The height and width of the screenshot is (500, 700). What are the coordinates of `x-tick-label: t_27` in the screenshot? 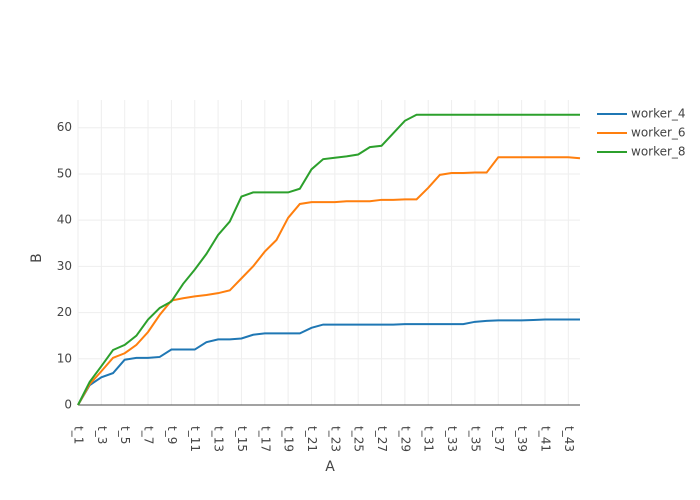 It's located at (382, 439).